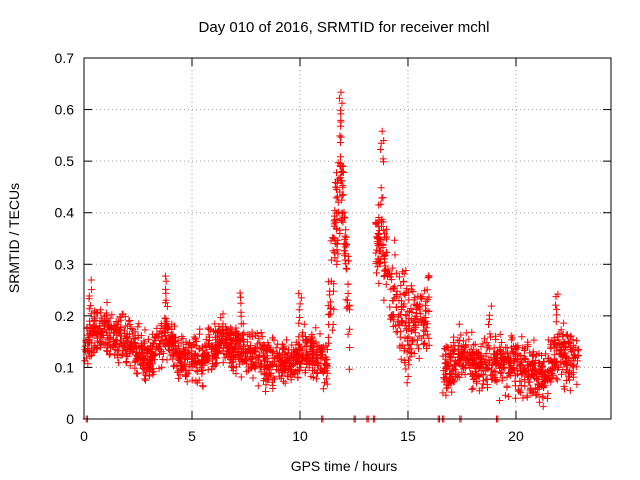 The image size is (640, 480). I want to click on x-tick-label: 10, so click(300, 436).